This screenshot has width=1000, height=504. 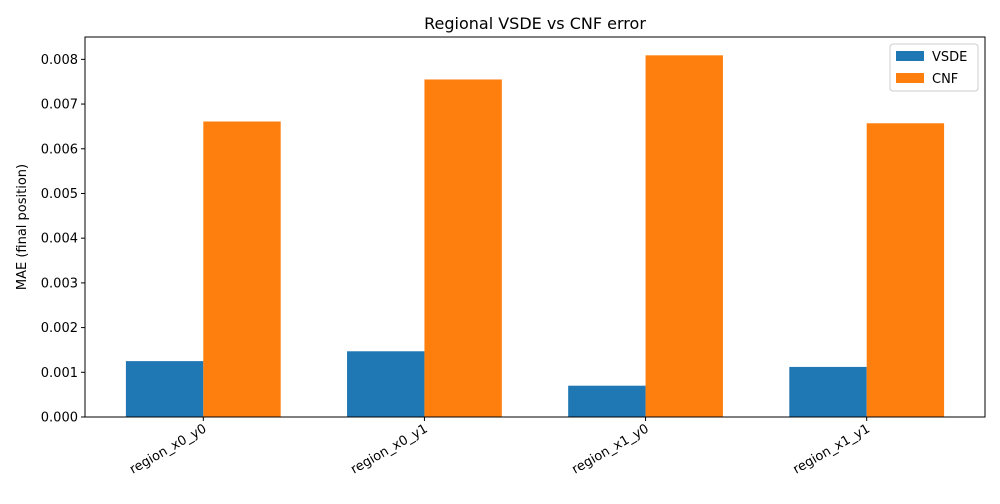 What do you see at coordinates (59, 283) in the screenshot?
I see `y-tick-label: 0.003` at bounding box center [59, 283].